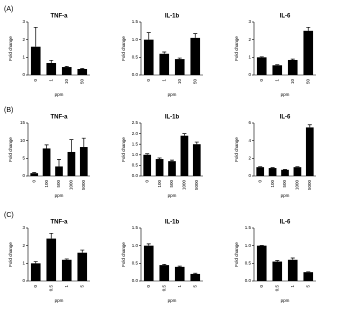  What do you see at coordinates (9, 215) in the screenshot?
I see `panel-label: (C)` at bounding box center [9, 215].